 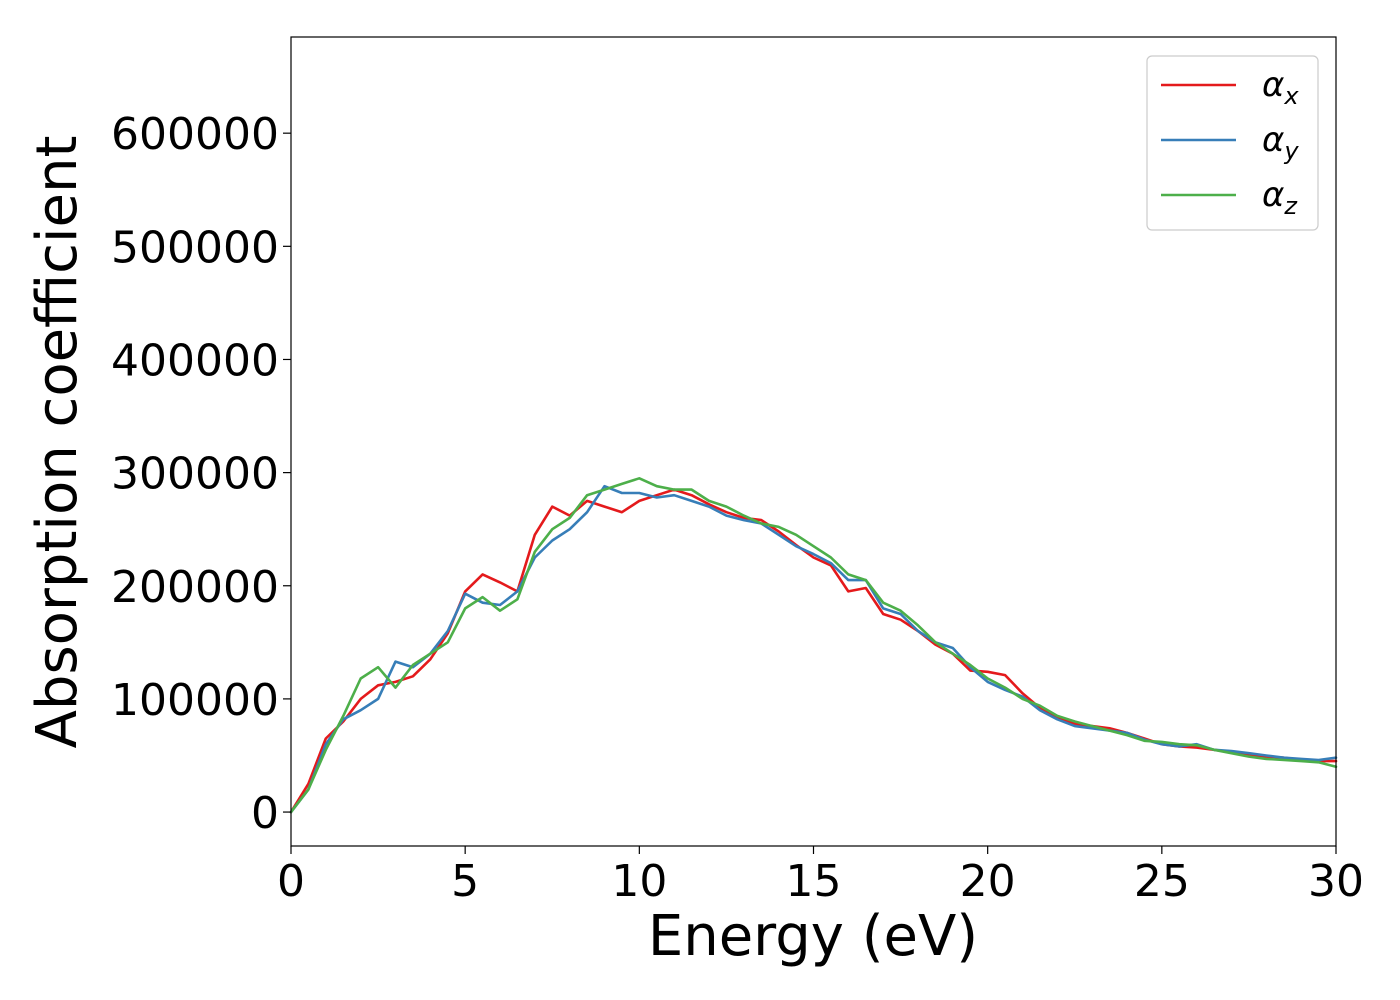 I want to click on legend-label-x: αx, so click(x=1280, y=87).